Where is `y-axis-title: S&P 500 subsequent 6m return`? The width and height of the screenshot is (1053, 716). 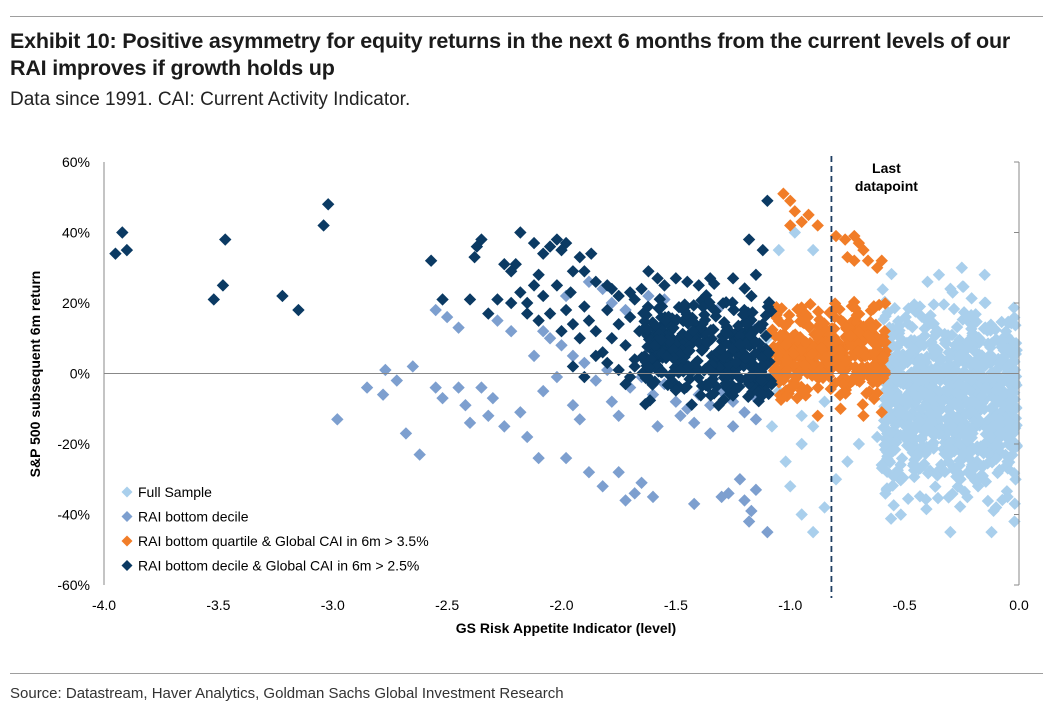 y-axis-title: S&P 500 subsequent 6m return is located at coordinates (35, 374).